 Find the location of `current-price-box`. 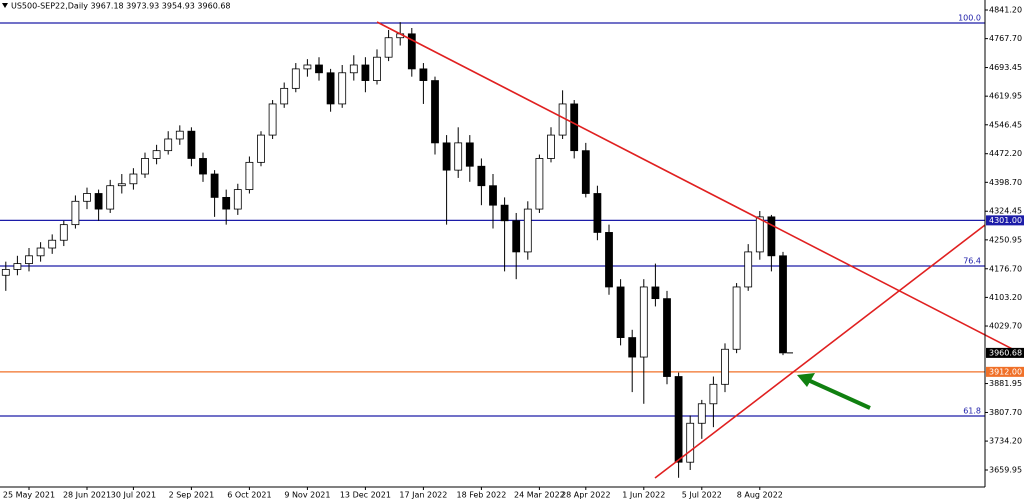

current-price-box is located at coordinates (1005, 352).